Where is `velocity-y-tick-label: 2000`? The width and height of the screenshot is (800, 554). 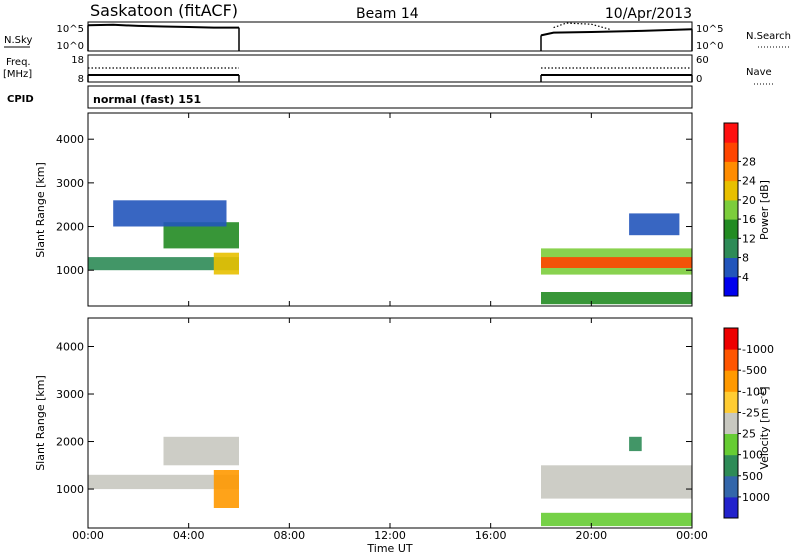
velocity-y-tick-label: 2000 is located at coordinates (70, 442).